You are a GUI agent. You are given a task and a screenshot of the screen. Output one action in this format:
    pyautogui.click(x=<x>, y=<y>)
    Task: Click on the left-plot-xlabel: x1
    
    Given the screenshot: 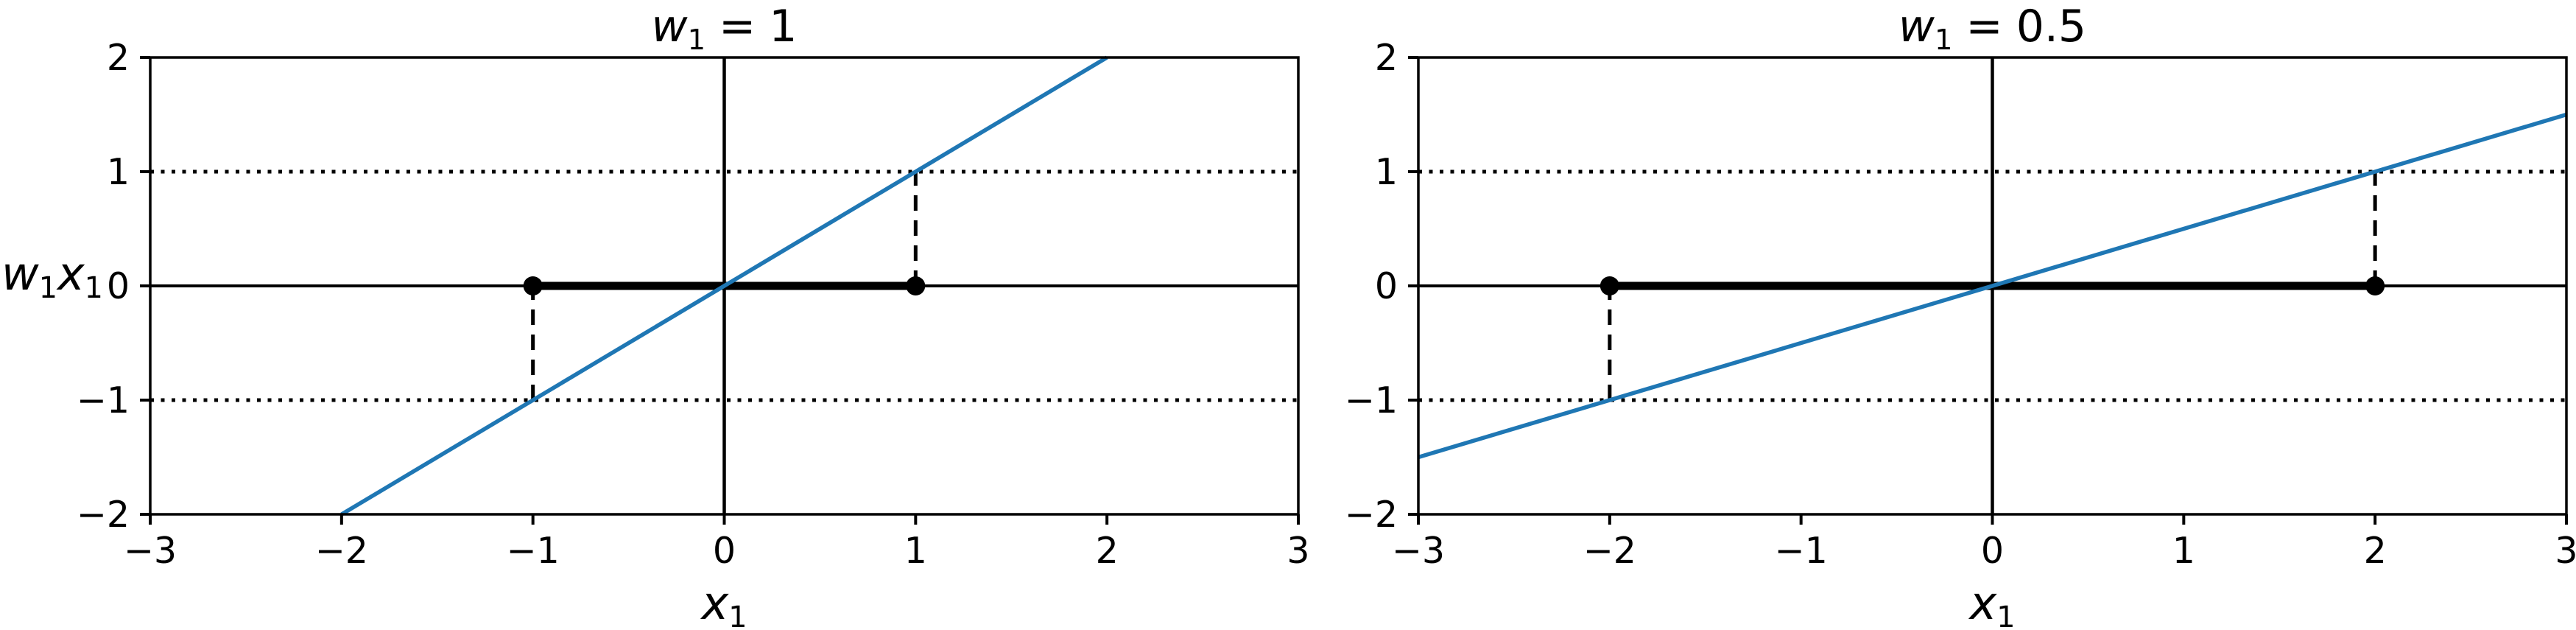 What is the action you would take?
    pyautogui.click(x=724, y=603)
    